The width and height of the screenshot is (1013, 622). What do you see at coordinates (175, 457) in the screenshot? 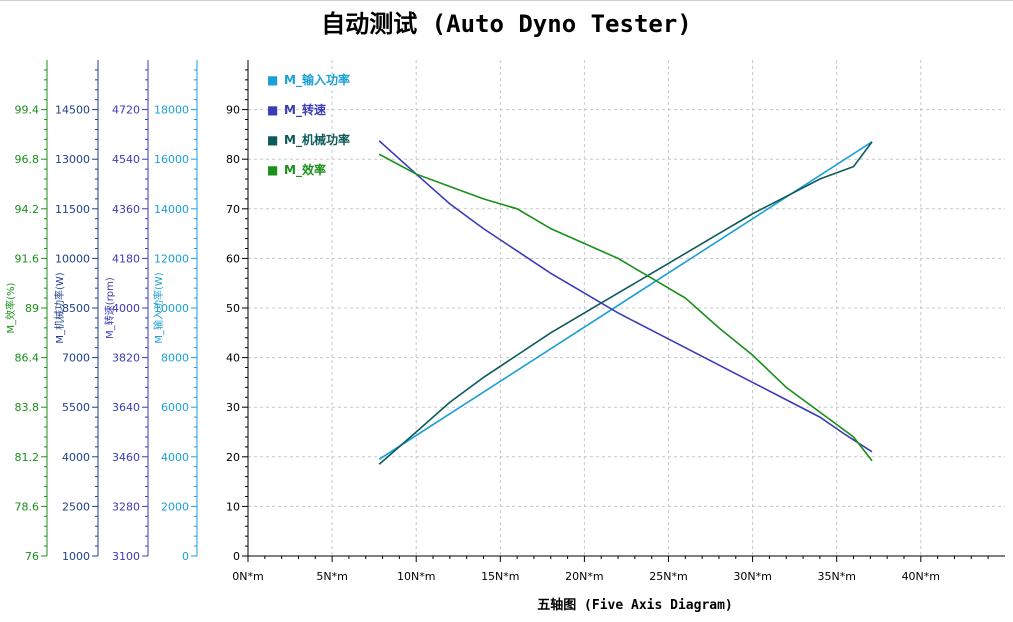
I see `y-tick-label-input_power: 4000` at bounding box center [175, 457].